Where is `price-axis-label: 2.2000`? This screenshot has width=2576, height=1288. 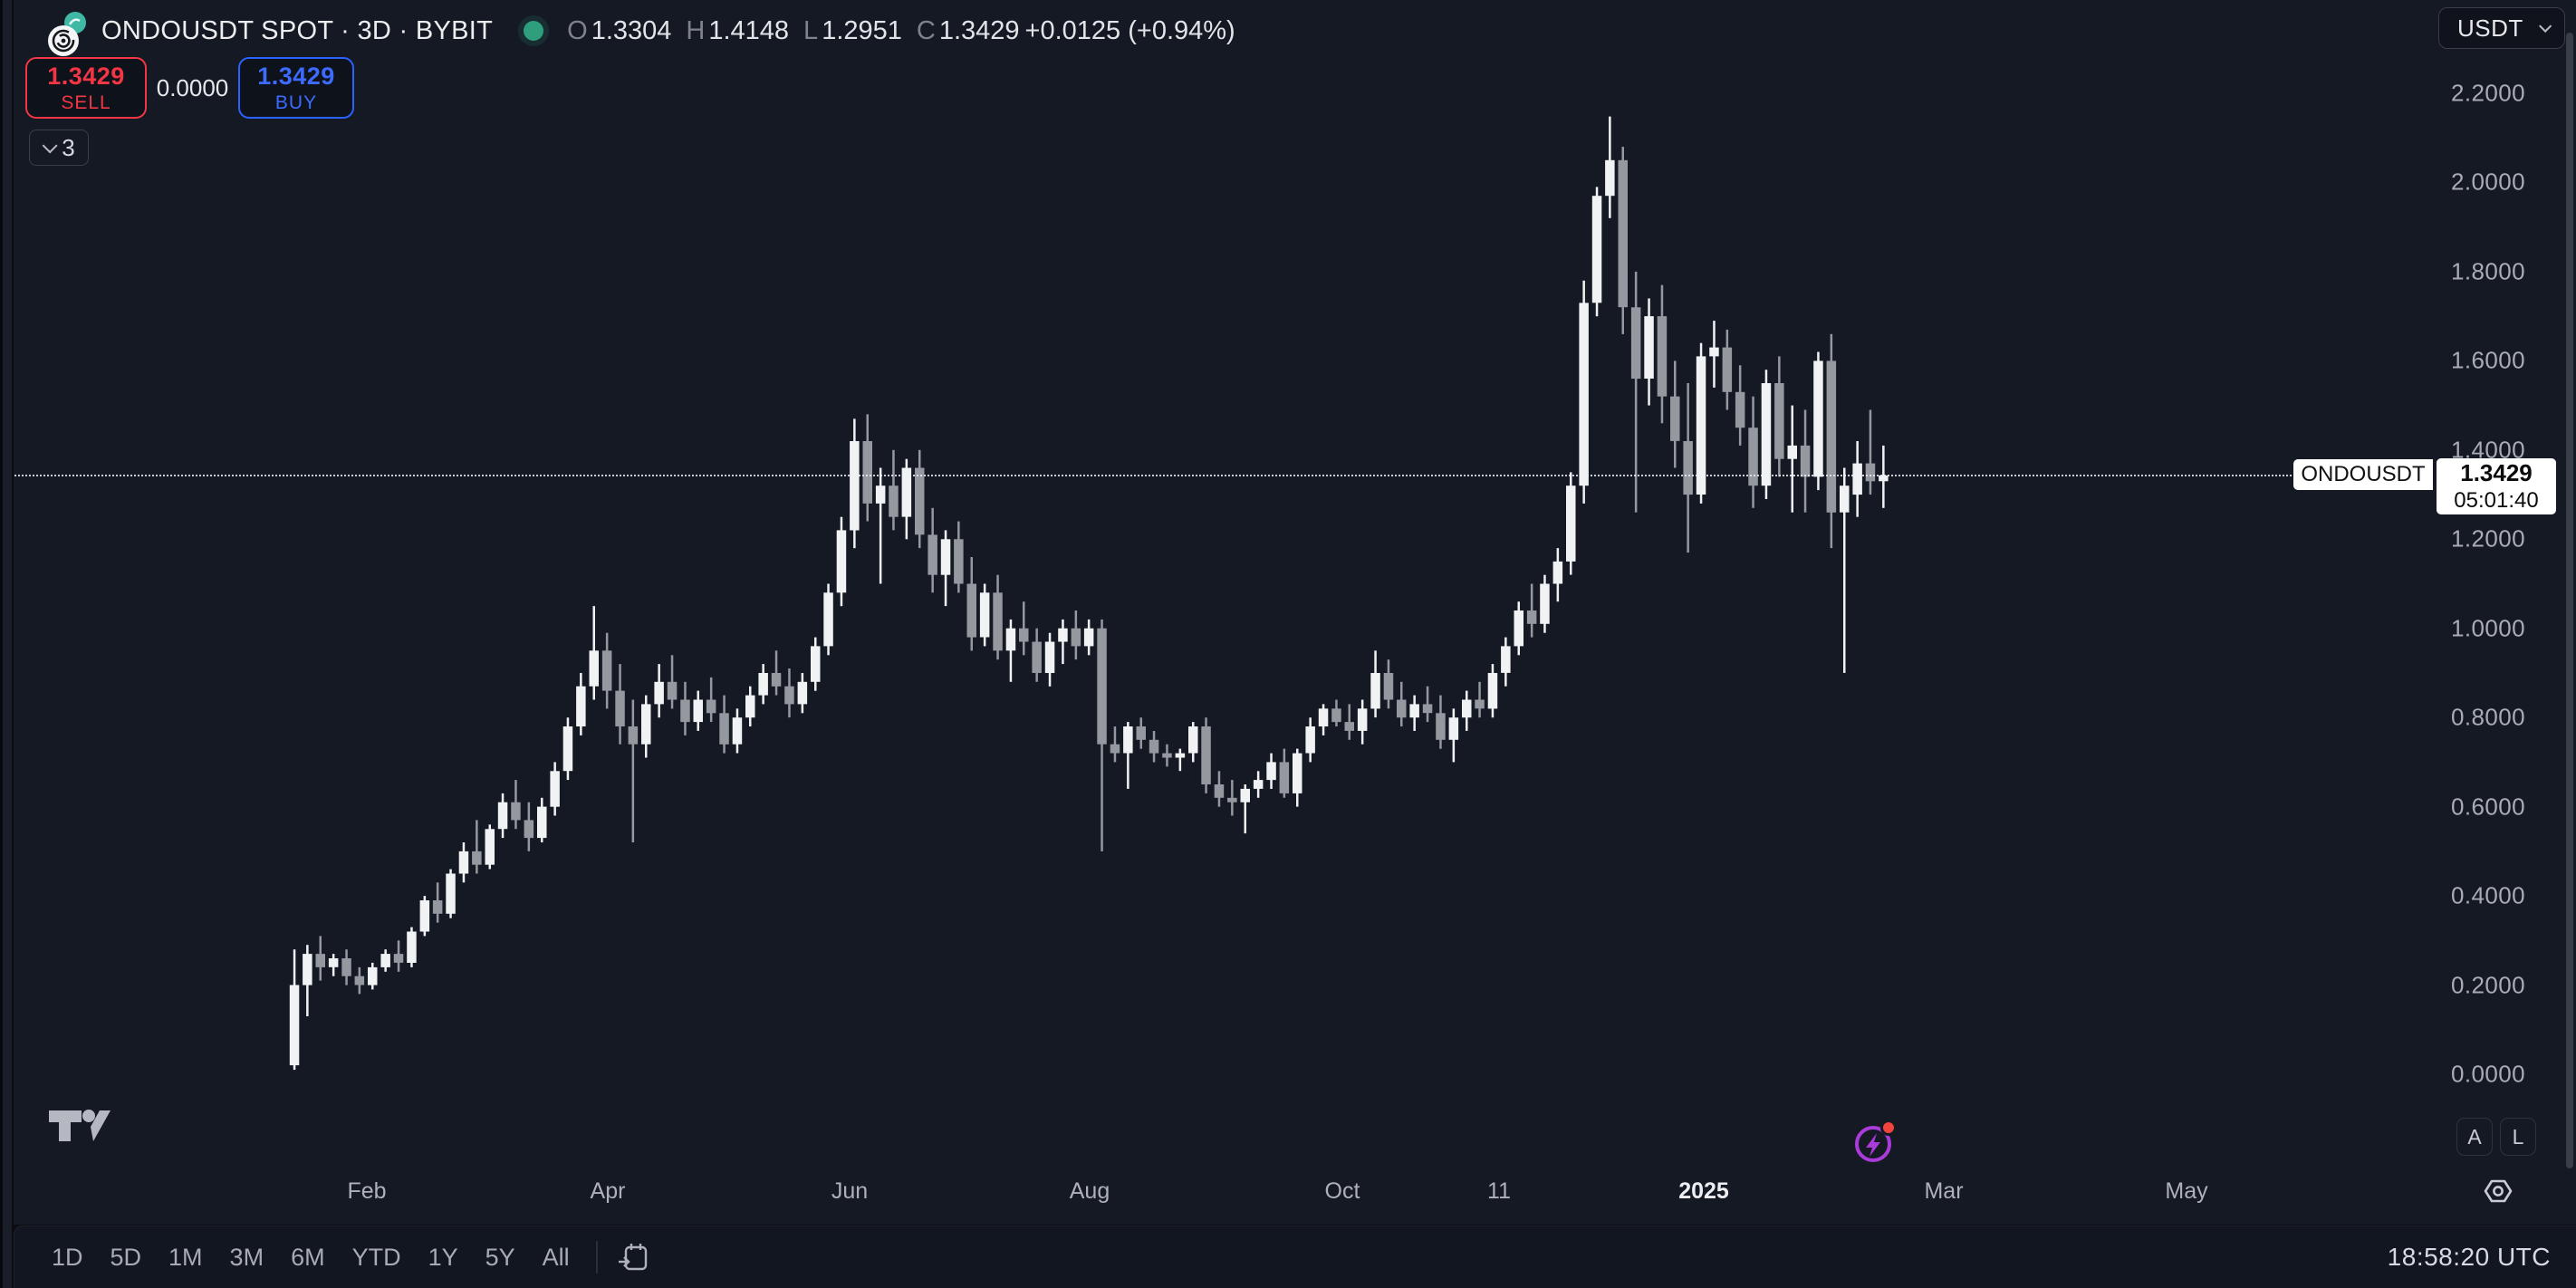
price-axis-label: 2.2000 is located at coordinates (2488, 93).